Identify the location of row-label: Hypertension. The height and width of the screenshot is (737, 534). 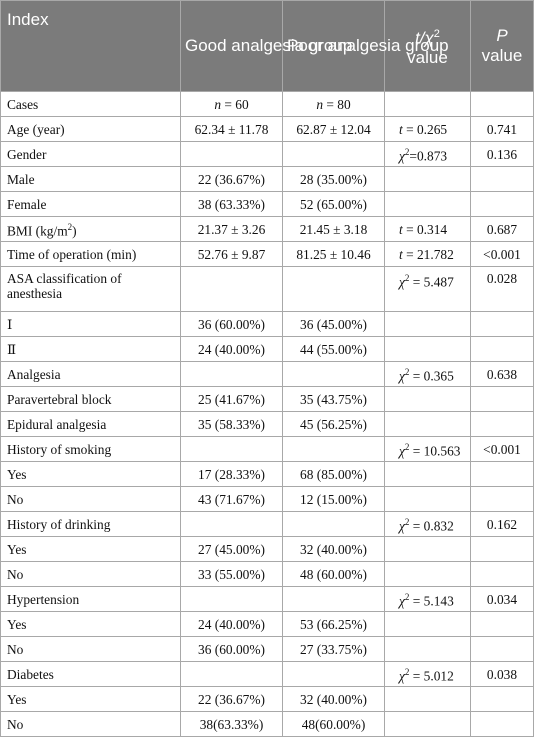
(90, 599).